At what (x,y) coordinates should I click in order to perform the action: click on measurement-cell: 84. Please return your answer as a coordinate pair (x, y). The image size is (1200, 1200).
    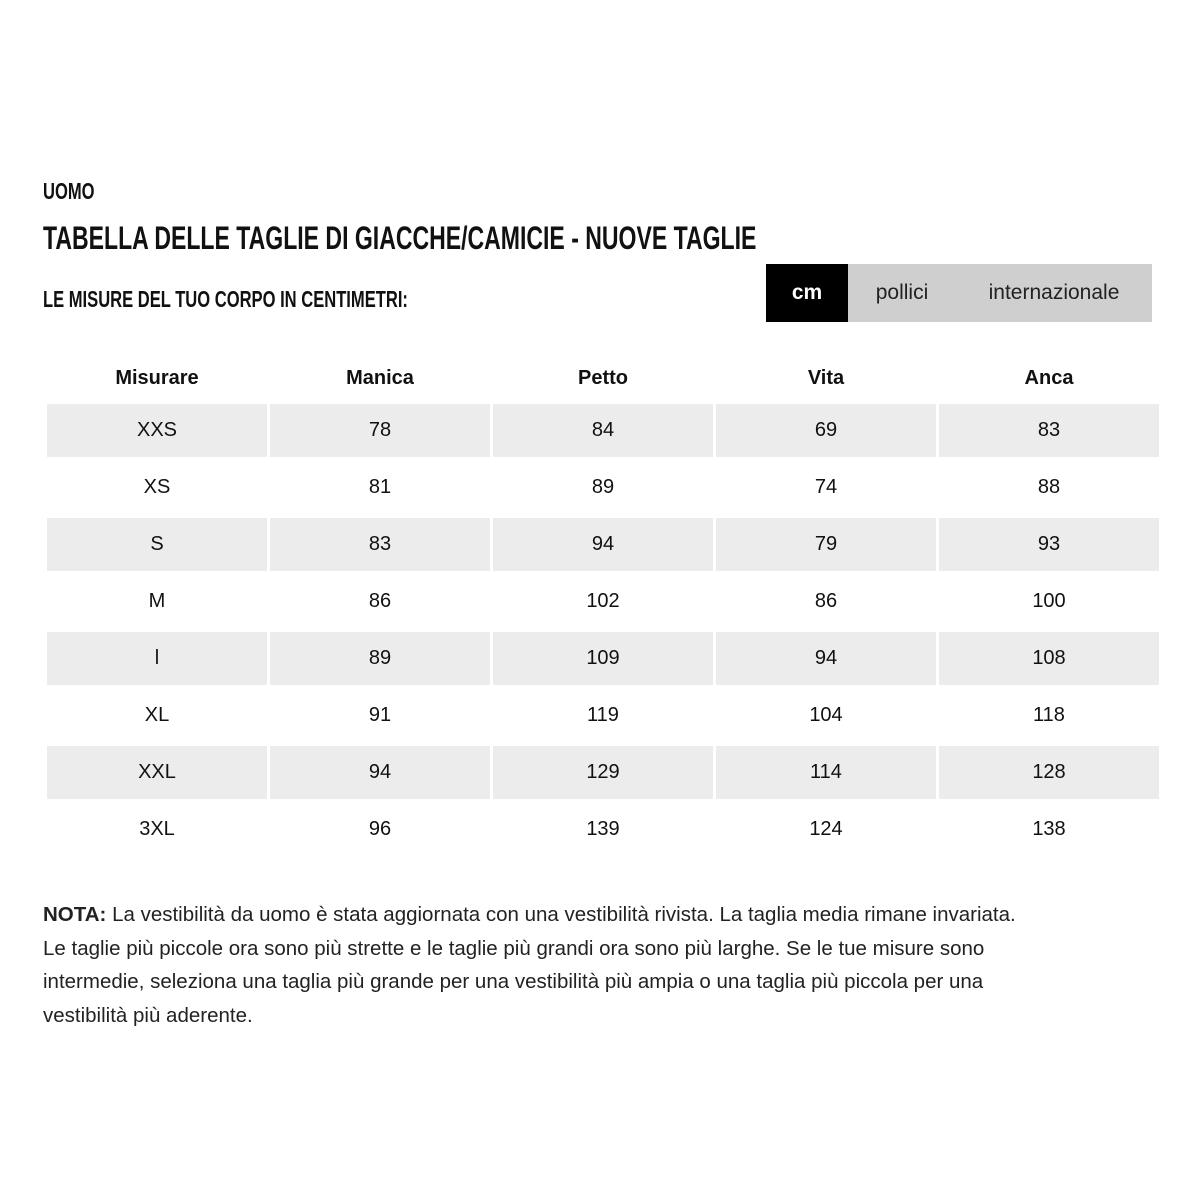
    Looking at the image, I should click on (603, 432).